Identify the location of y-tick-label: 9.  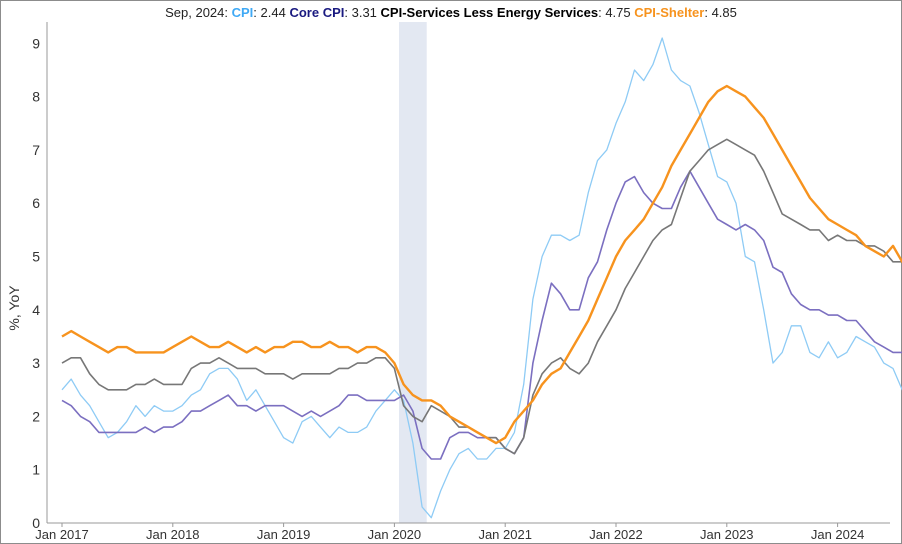
(36, 43).